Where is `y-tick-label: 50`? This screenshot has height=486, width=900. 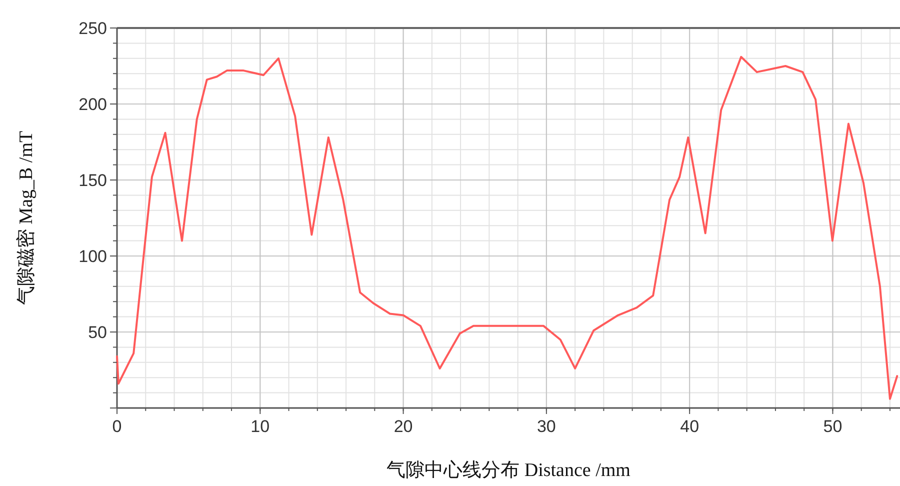 y-tick-label: 50 is located at coordinates (97, 332).